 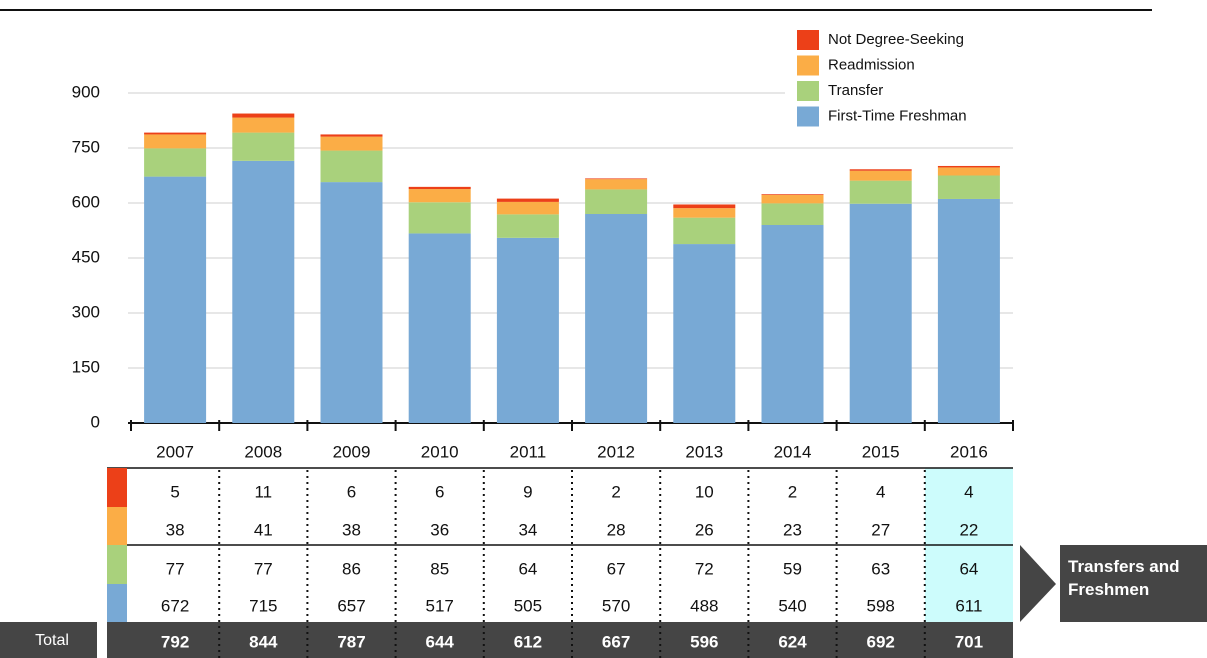 What do you see at coordinates (174, 491) in the screenshot?
I see `table-value: 5` at bounding box center [174, 491].